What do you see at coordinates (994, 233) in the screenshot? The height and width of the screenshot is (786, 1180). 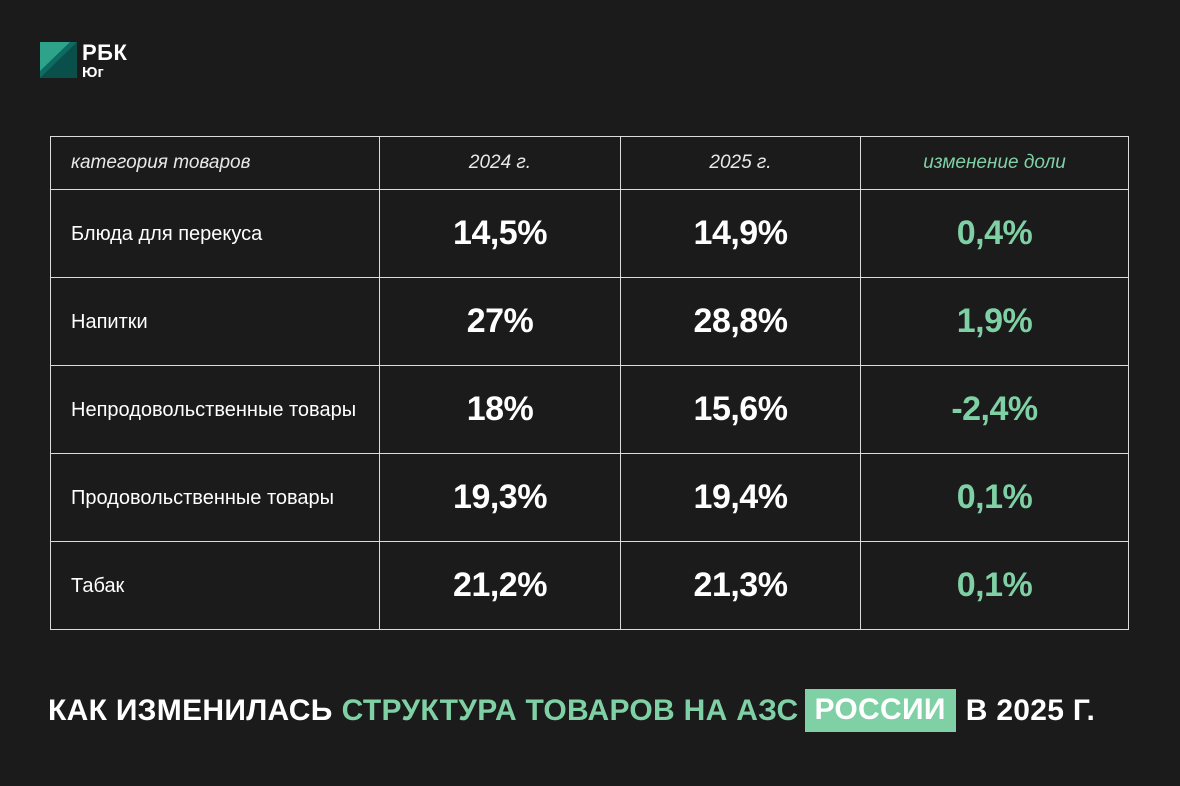 I see `change-cell: 0,4%` at bounding box center [994, 233].